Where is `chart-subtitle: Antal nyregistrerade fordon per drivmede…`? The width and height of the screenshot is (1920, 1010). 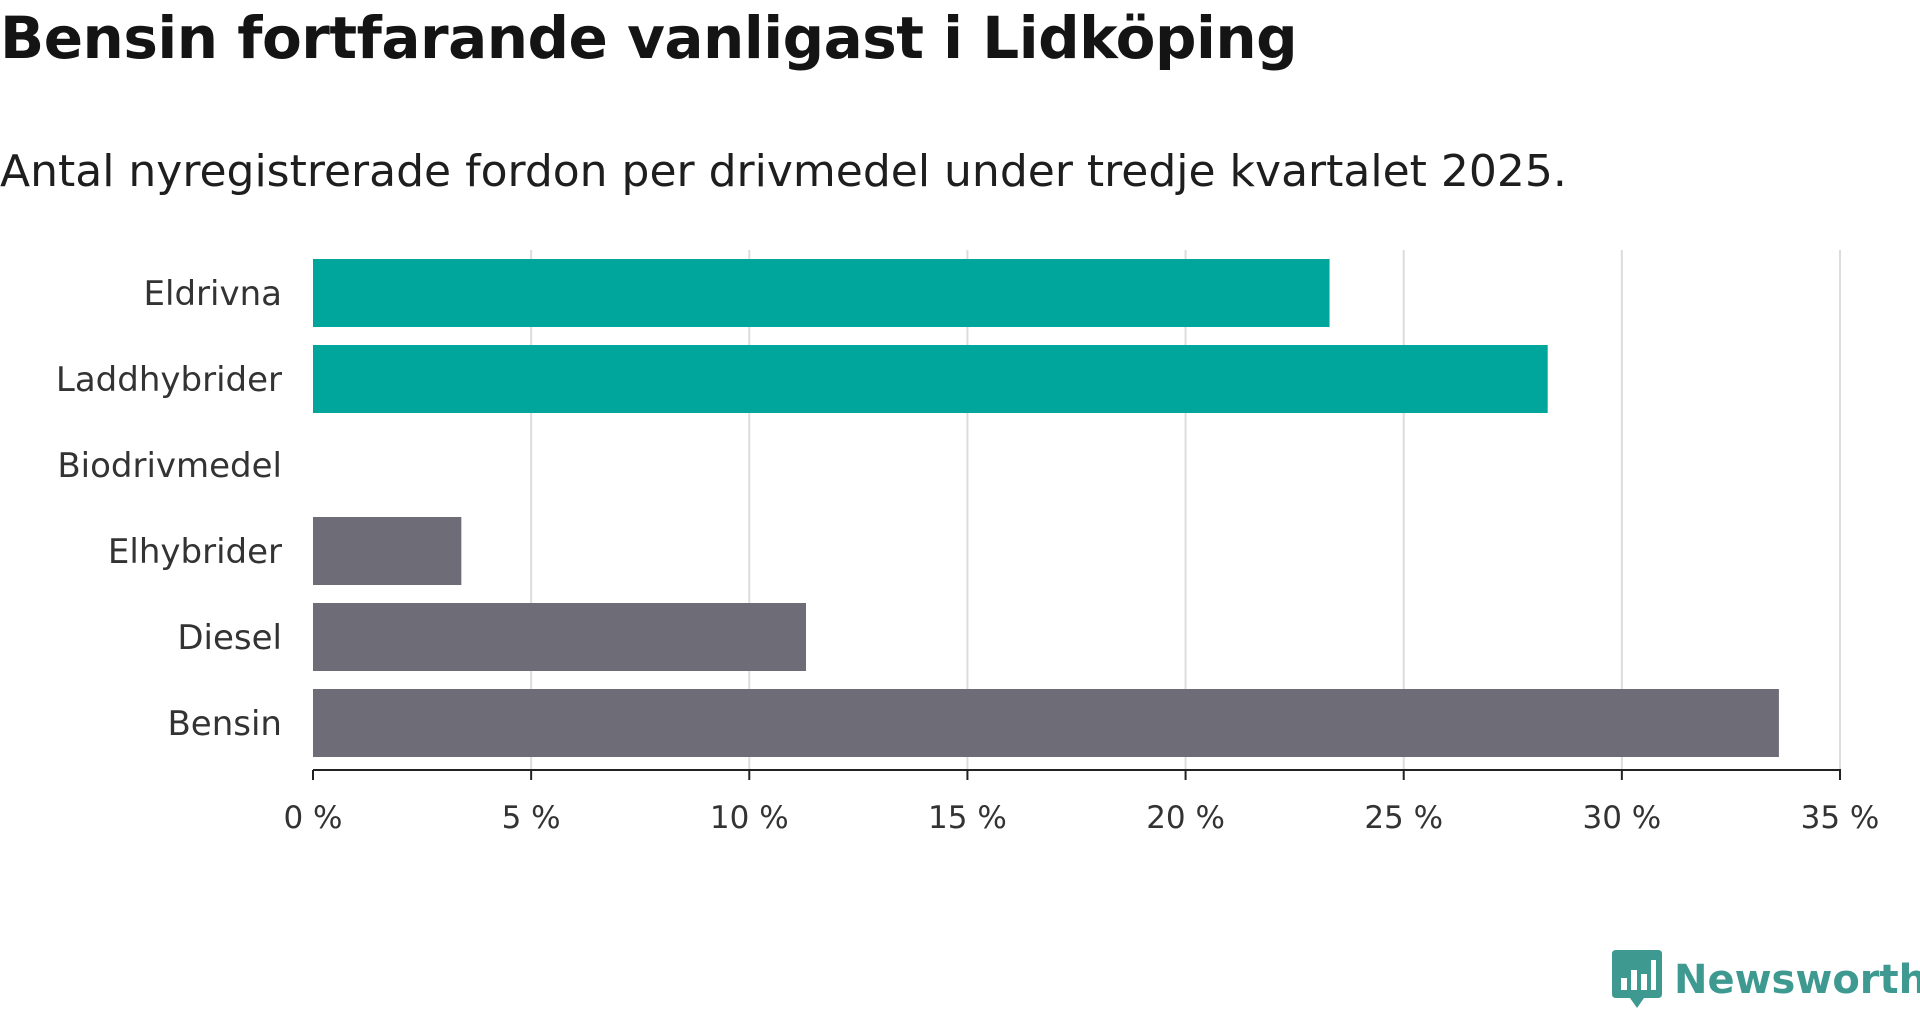 chart-subtitle: Antal nyregistrerade fordon per drivmede… is located at coordinates (783, 171).